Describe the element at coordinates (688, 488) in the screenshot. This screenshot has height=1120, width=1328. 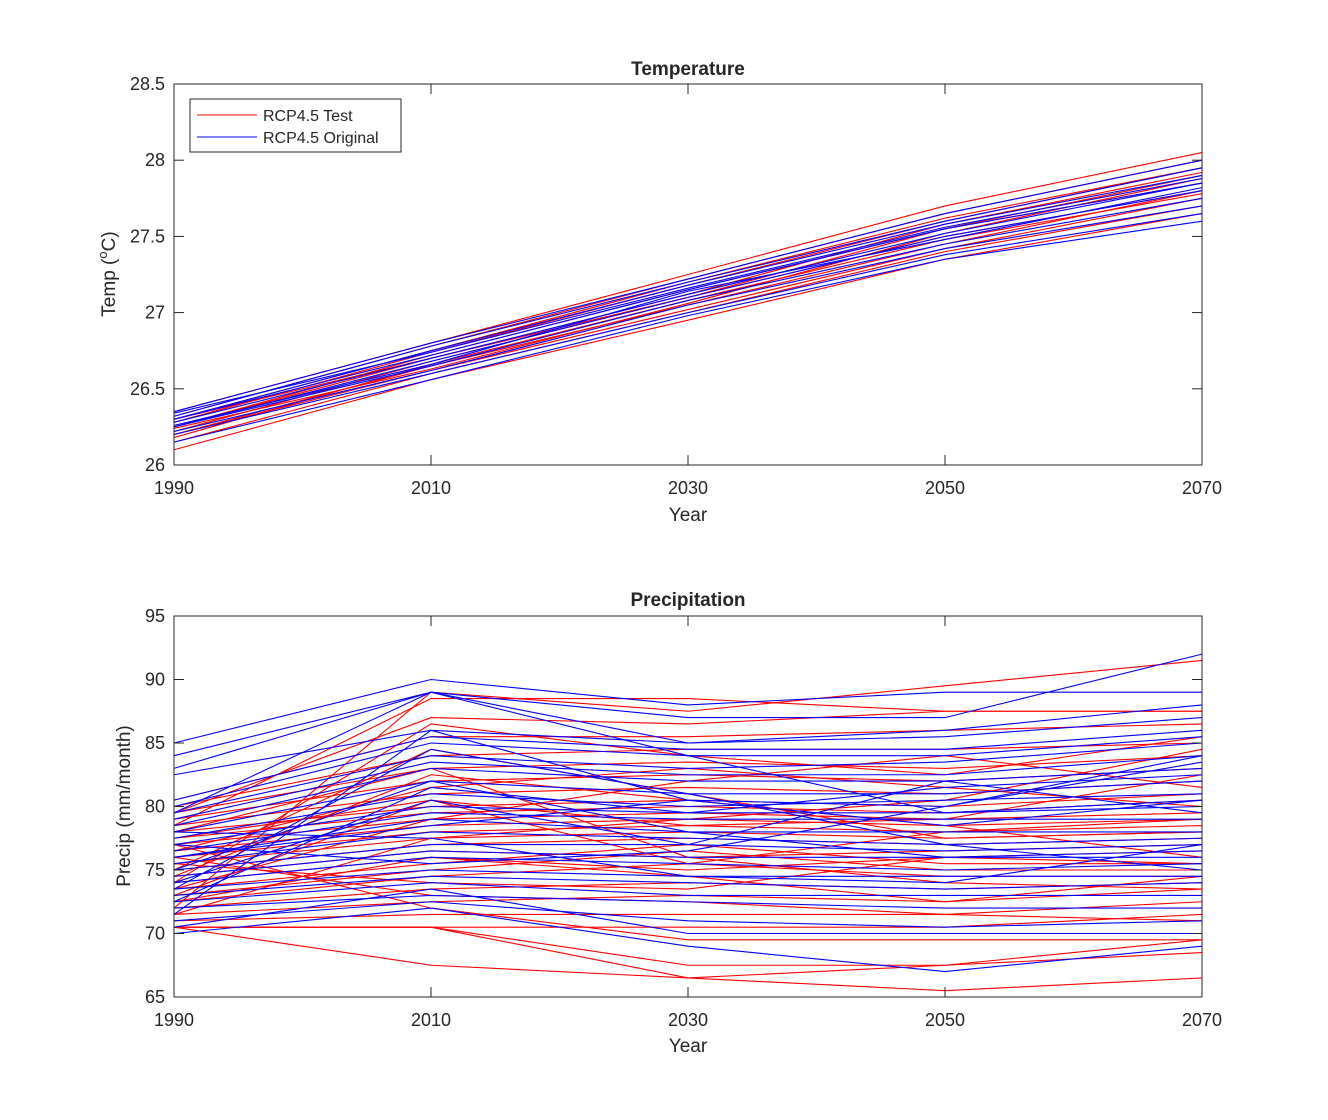
I see `temperature-x-tick-label-2030: 2030` at that location.